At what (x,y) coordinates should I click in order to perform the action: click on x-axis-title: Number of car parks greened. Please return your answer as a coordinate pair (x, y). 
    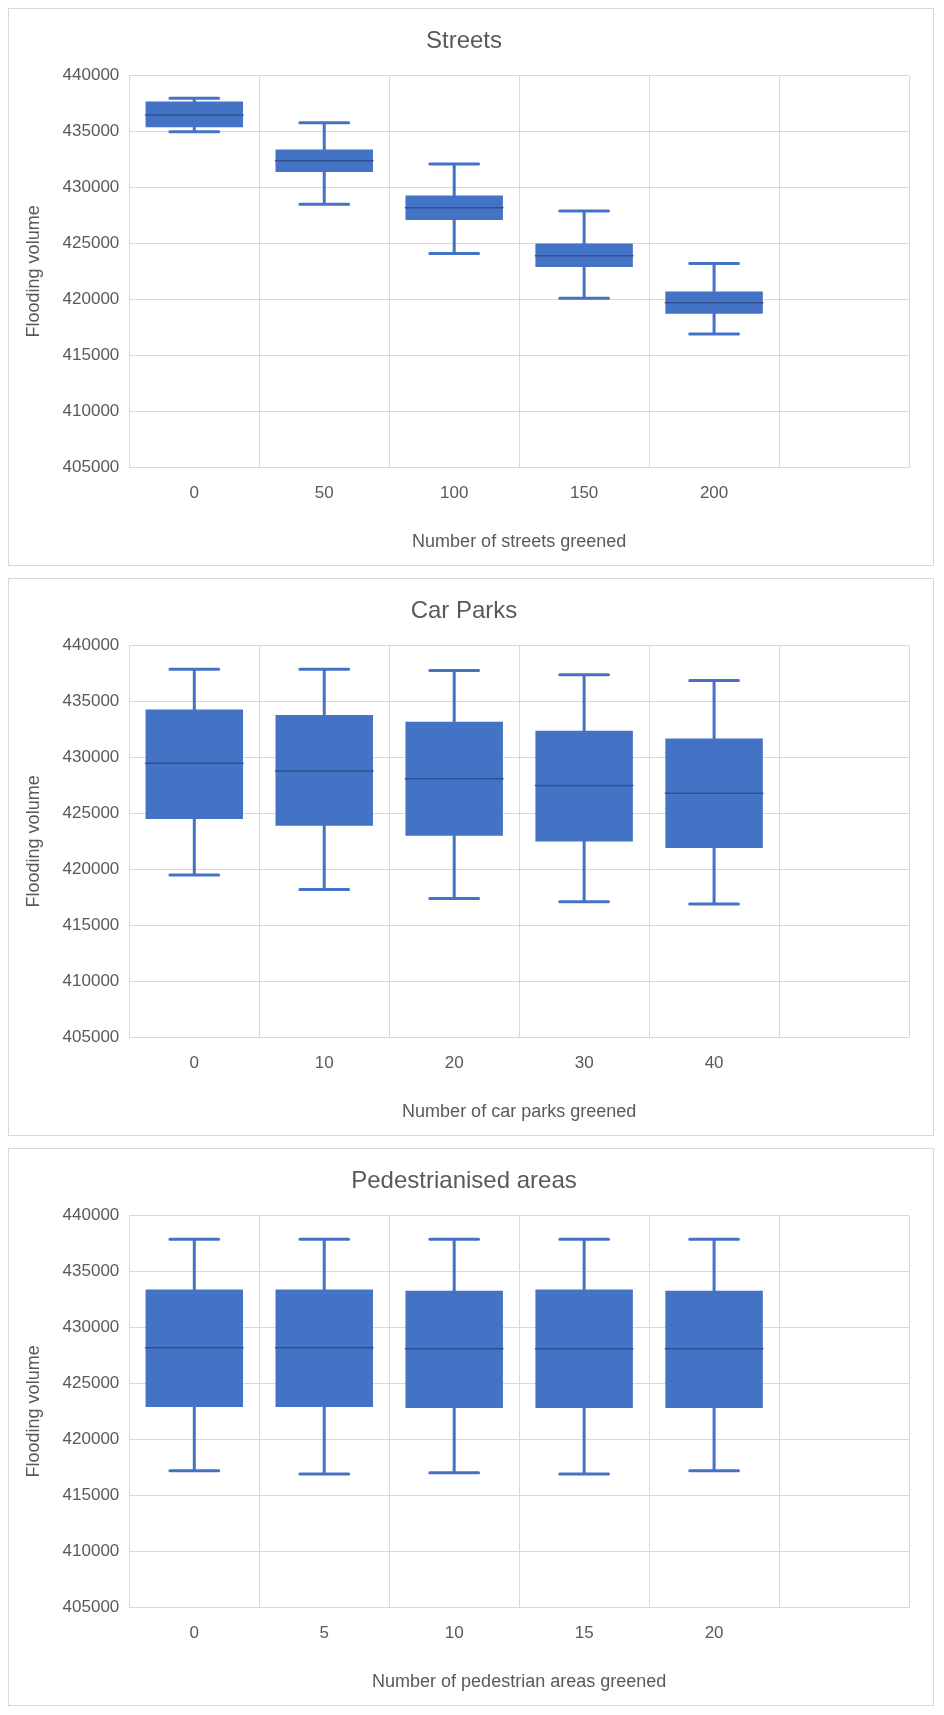
    Looking at the image, I should click on (519, 1111).